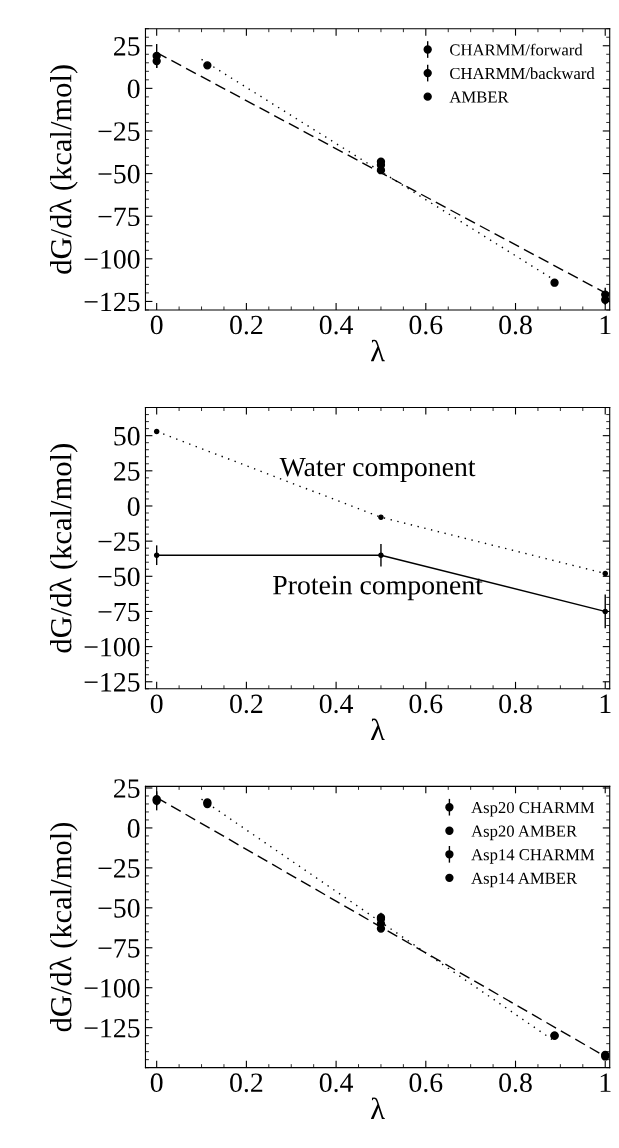  What do you see at coordinates (377, 470) in the screenshot?
I see `annotation: Water component` at bounding box center [377, 470].